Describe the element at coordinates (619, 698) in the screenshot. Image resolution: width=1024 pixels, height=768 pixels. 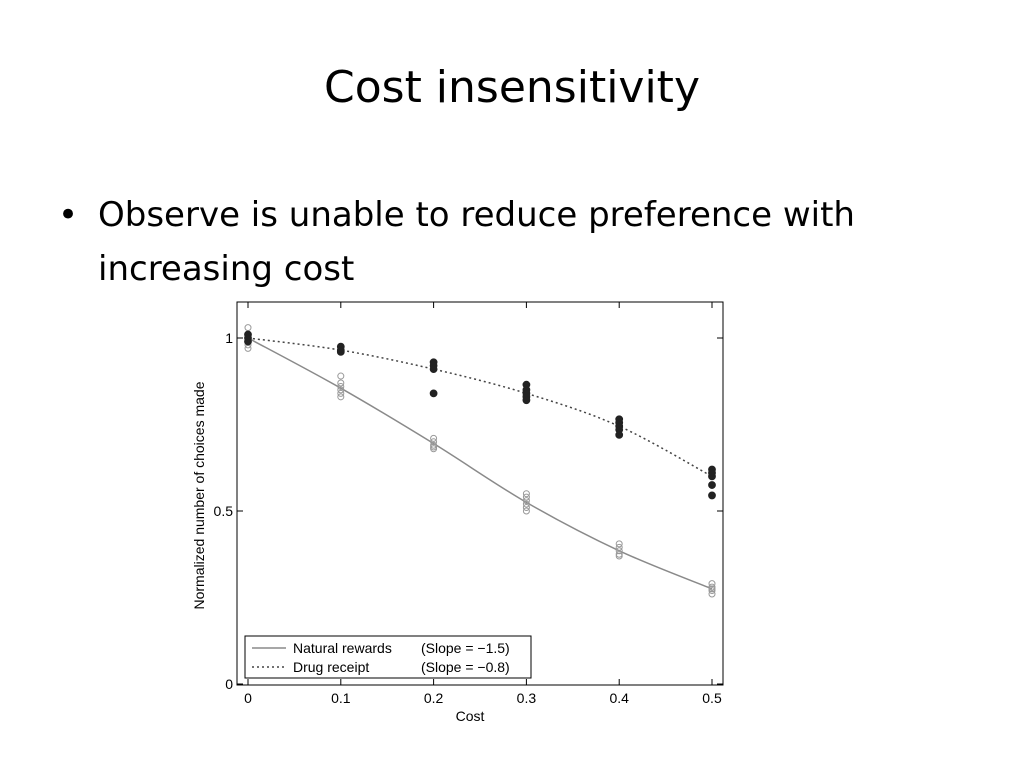
I see `x-tick-label: 0.4` at that location.